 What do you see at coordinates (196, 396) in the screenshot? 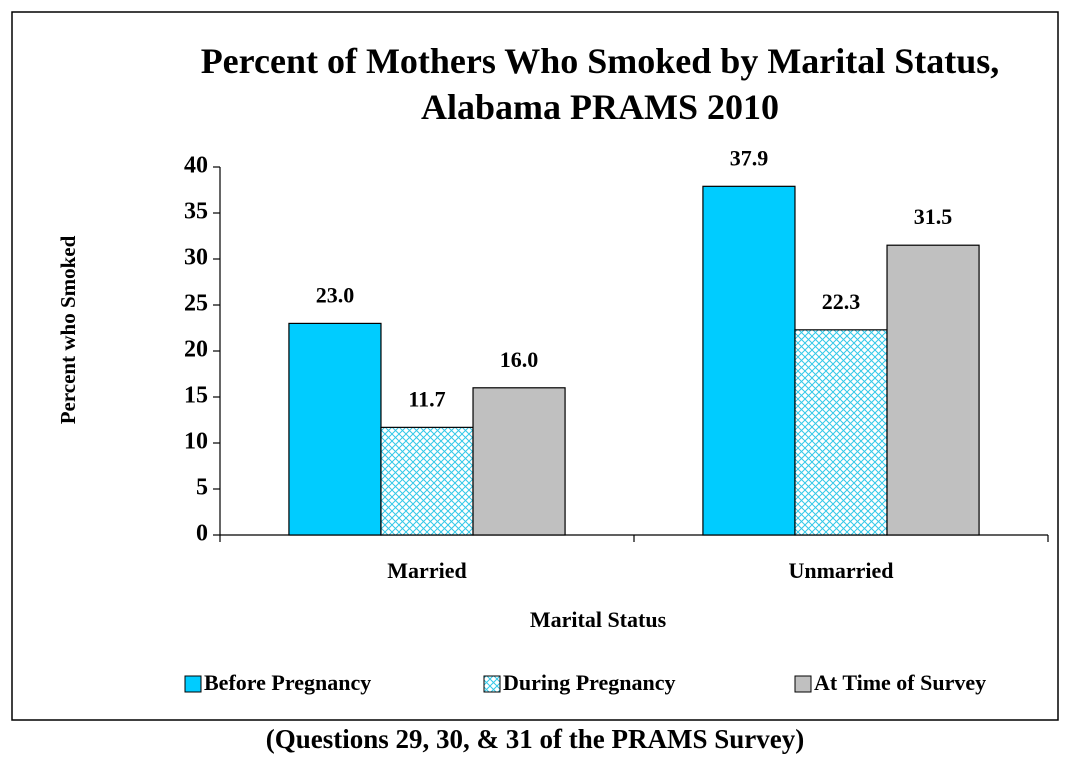
I see `y-tick-label: 15` at bounding box center [196, 396].